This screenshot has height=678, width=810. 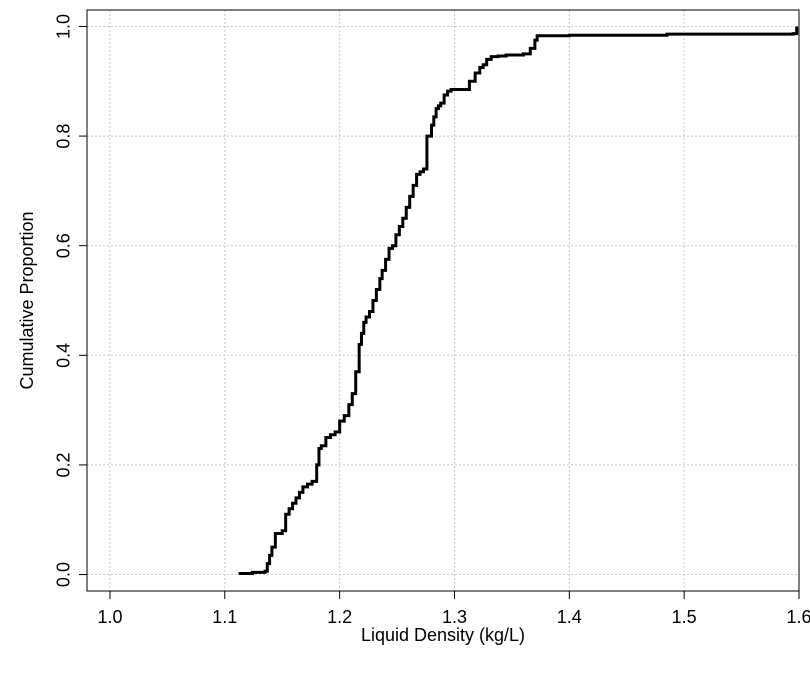 What do you see at coordinates (224, 617) in the screenshot?
I see `x-tick-label: 1.1` at bounding box center [224, 617].